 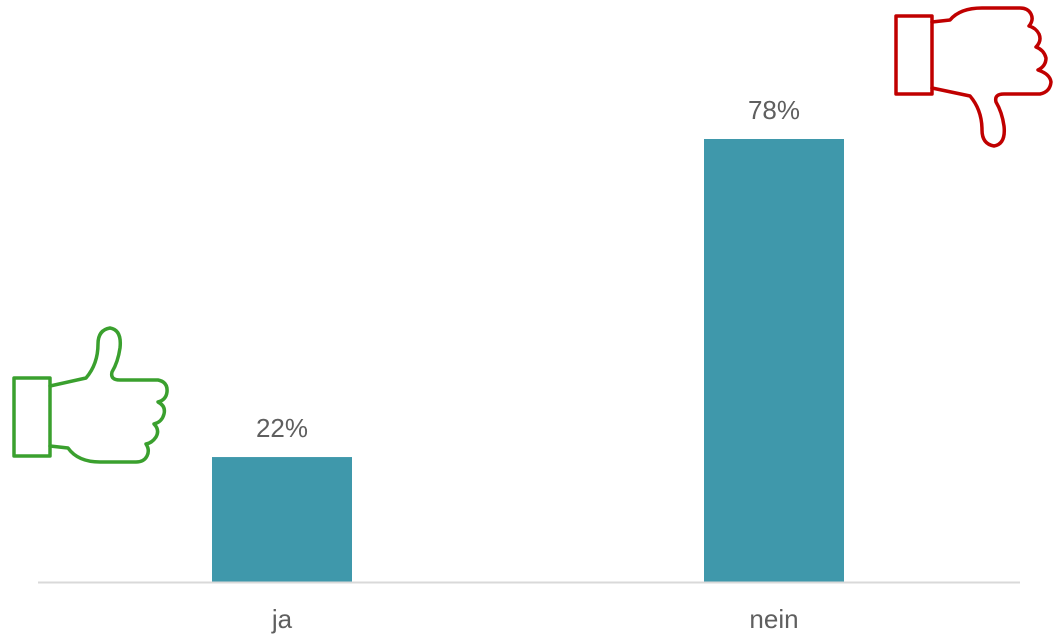 I want to click on data-label-ja: 22%, so click(x=282, y=428).